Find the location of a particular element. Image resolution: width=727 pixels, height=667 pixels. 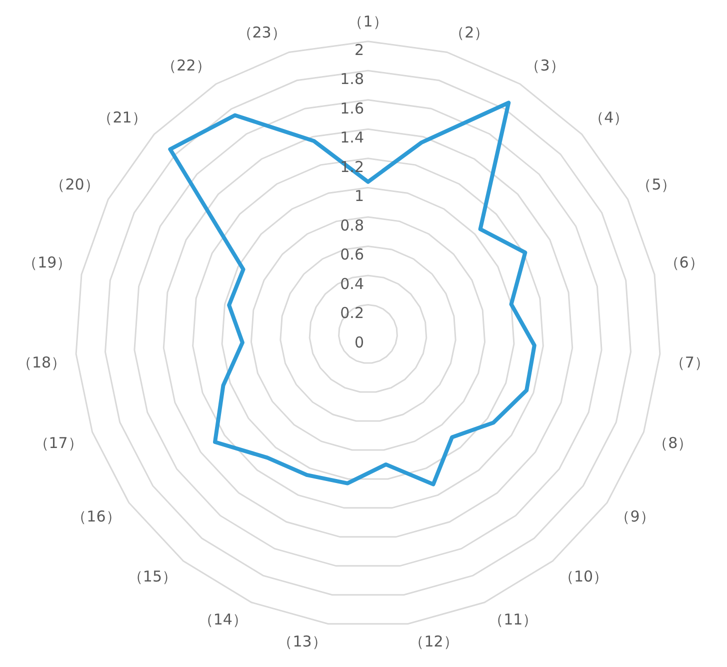

spoke-label: （14） is located at coordinates (223, 619).